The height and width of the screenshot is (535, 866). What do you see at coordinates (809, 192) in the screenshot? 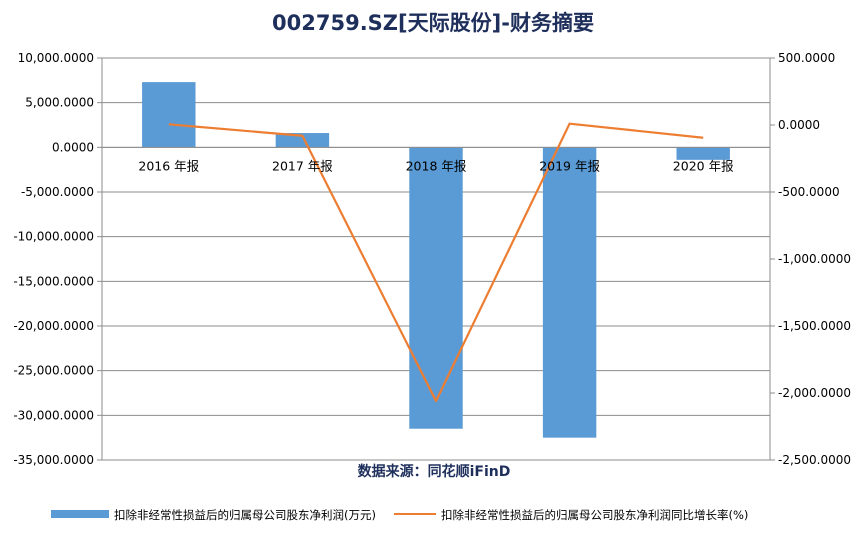
I see `right-tick-label: -500.0000` at bounding box center [809, 192].